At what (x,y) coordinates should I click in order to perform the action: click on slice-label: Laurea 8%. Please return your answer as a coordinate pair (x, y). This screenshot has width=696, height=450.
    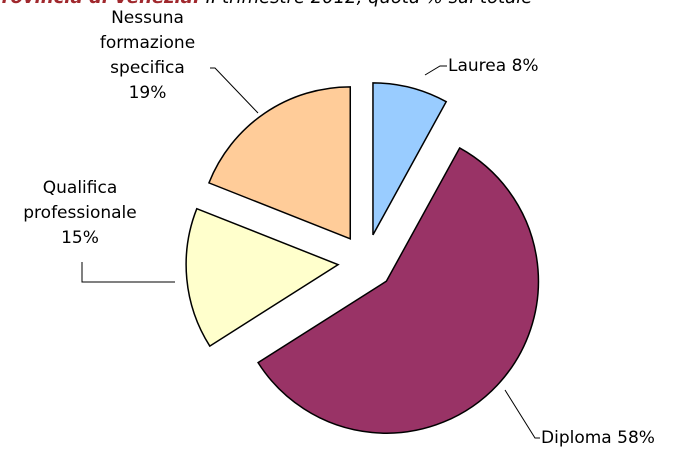
    Looking at the image, I should click on (493, 66).